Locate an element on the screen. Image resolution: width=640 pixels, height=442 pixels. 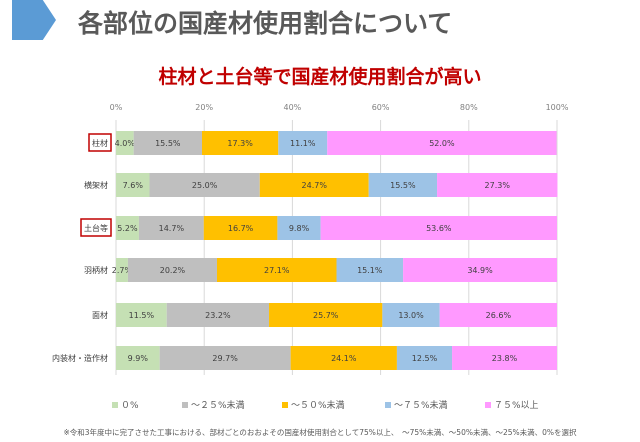
x-tick-label: 20% is located at coordinates (204, 107).